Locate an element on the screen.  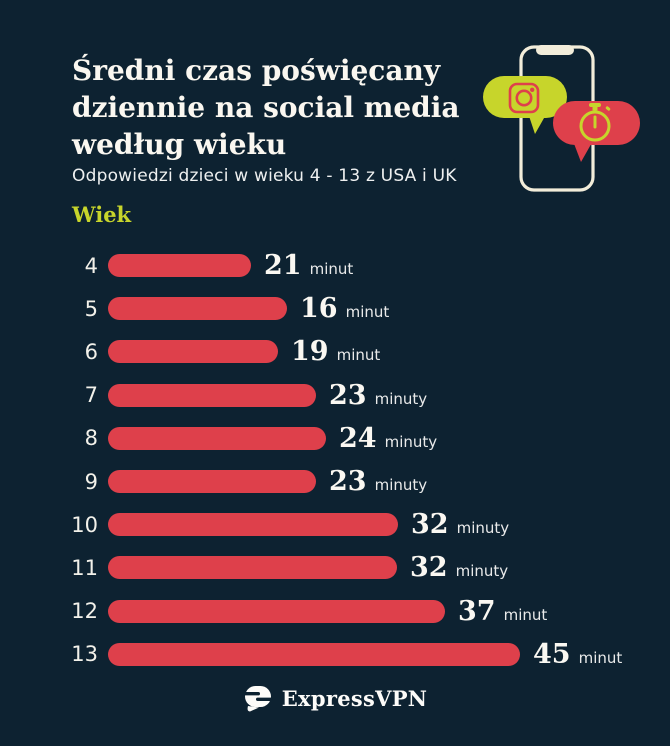
value-number: 45 is located at coordinates (552, 654).